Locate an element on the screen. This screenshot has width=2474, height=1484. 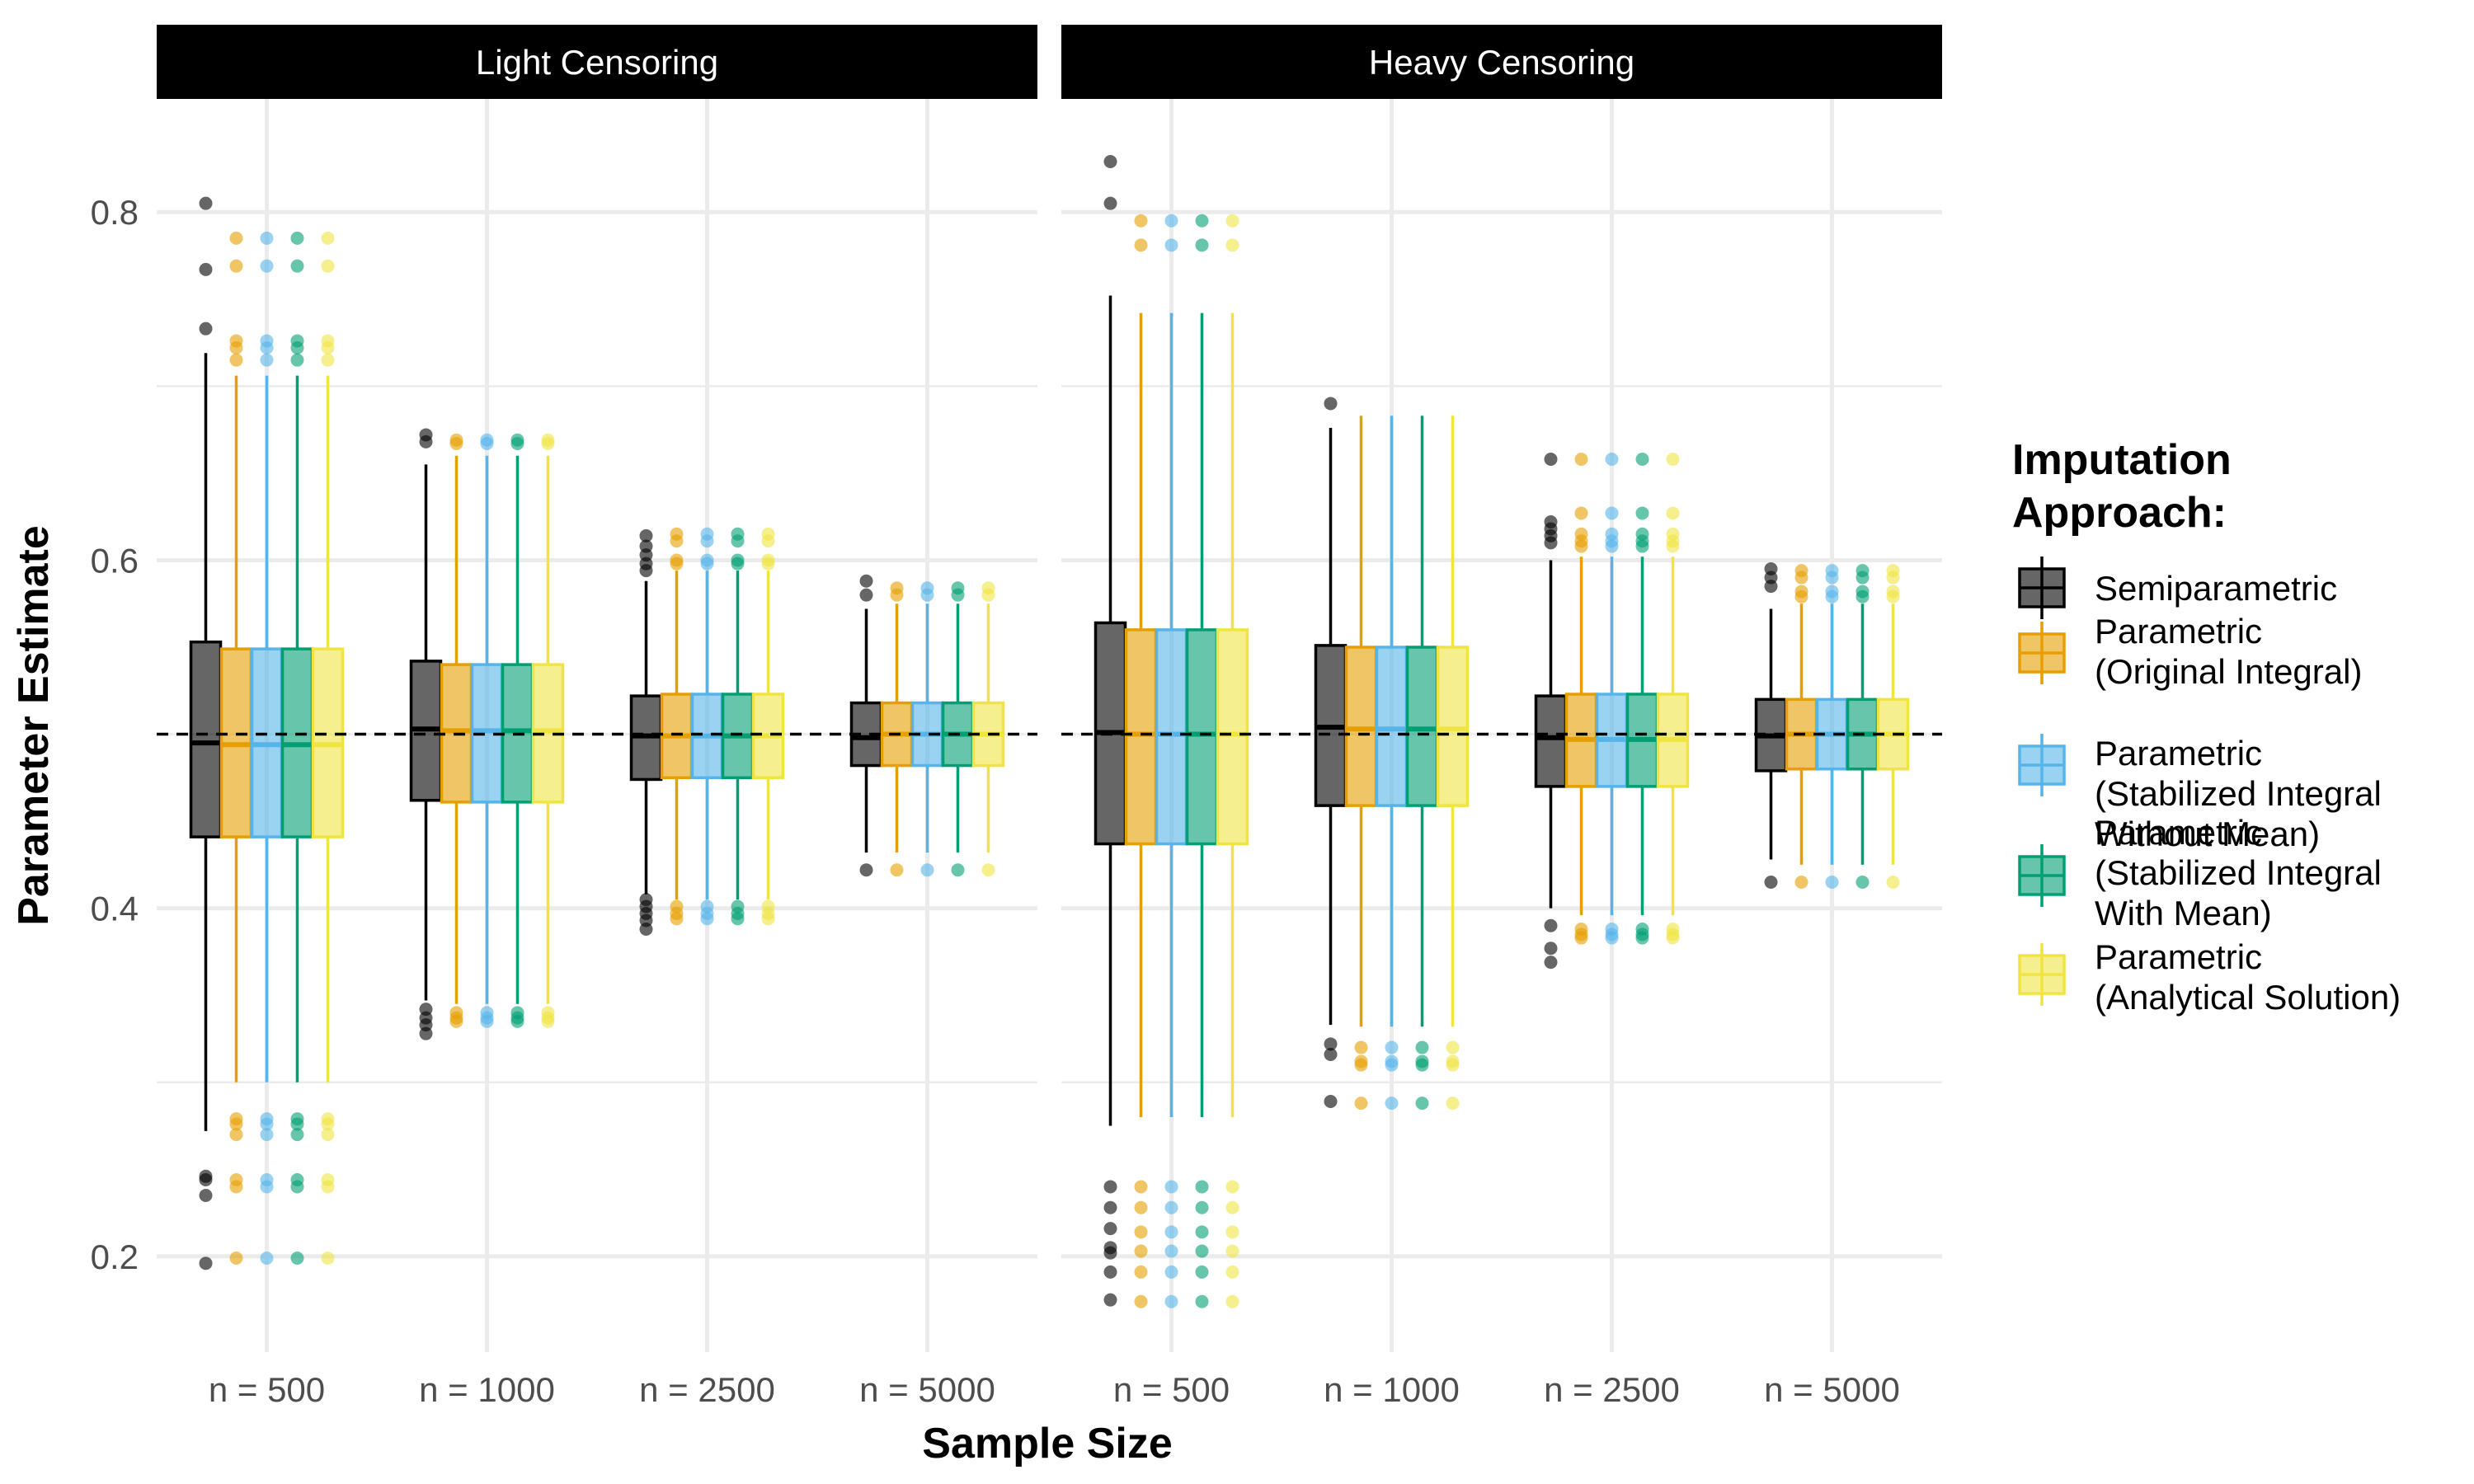
legend-label: (Stabilized Integral is located at coordinates (2238, 793).